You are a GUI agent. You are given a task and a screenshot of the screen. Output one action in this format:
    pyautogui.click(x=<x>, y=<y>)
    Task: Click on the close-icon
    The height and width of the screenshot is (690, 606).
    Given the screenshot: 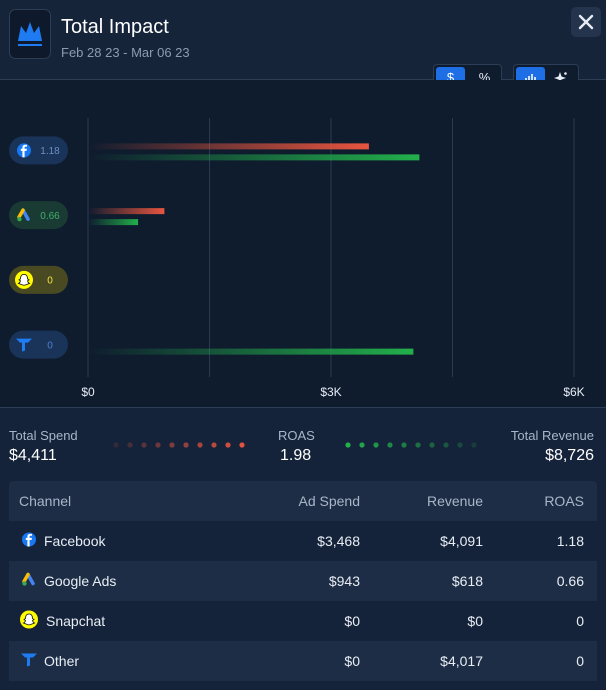 What is the action you would take?
    pyautogui.click(x=586, y=22)
    